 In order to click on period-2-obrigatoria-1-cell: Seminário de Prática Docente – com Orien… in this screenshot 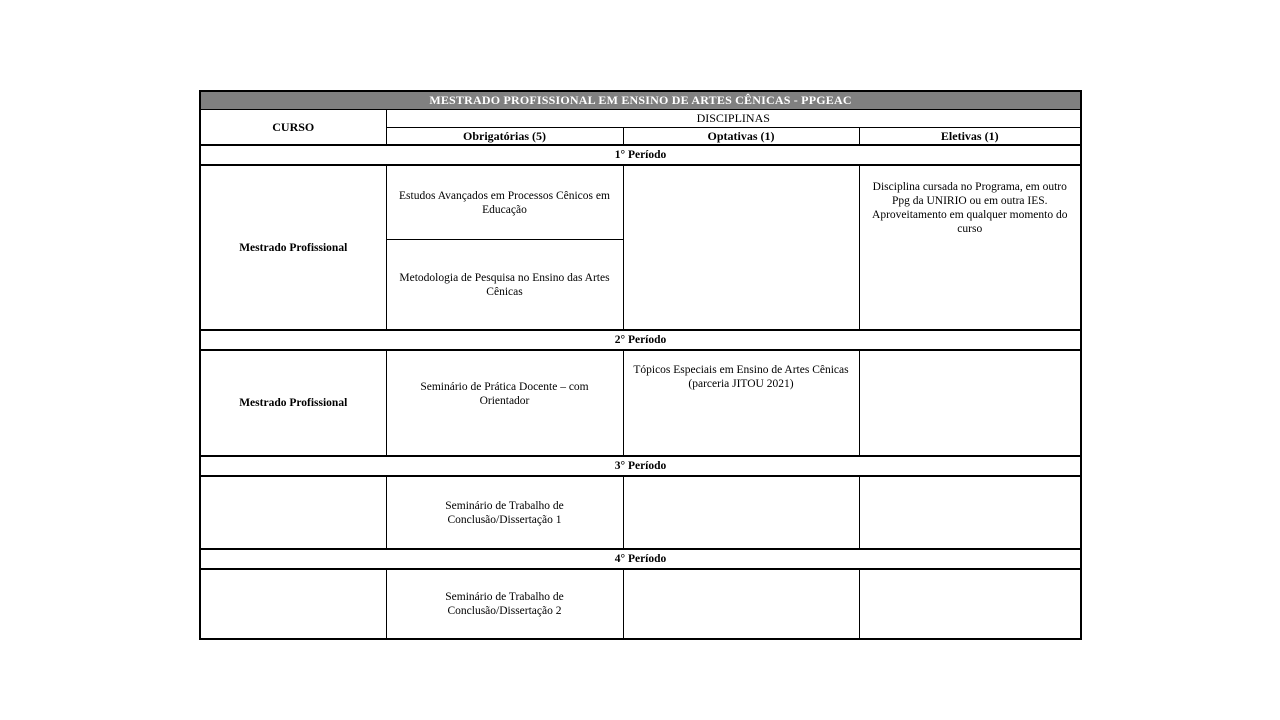, I will do `click(504, 403)`.